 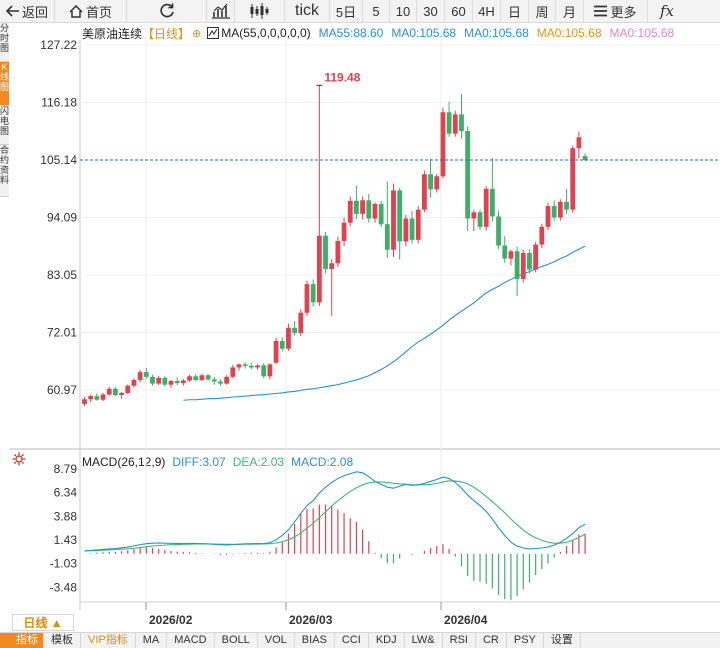 What do you see at coordinates (4, 42) in the screenshot?
I see `tab-timeshare: 分时图` at bounding box center [4, 42].